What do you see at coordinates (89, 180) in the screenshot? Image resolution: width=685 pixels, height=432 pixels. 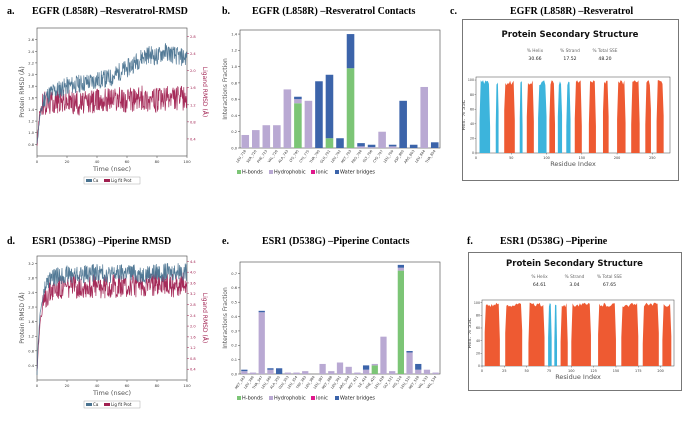 I see `legend-swatch-calpha` at bounding box center [89, 180].